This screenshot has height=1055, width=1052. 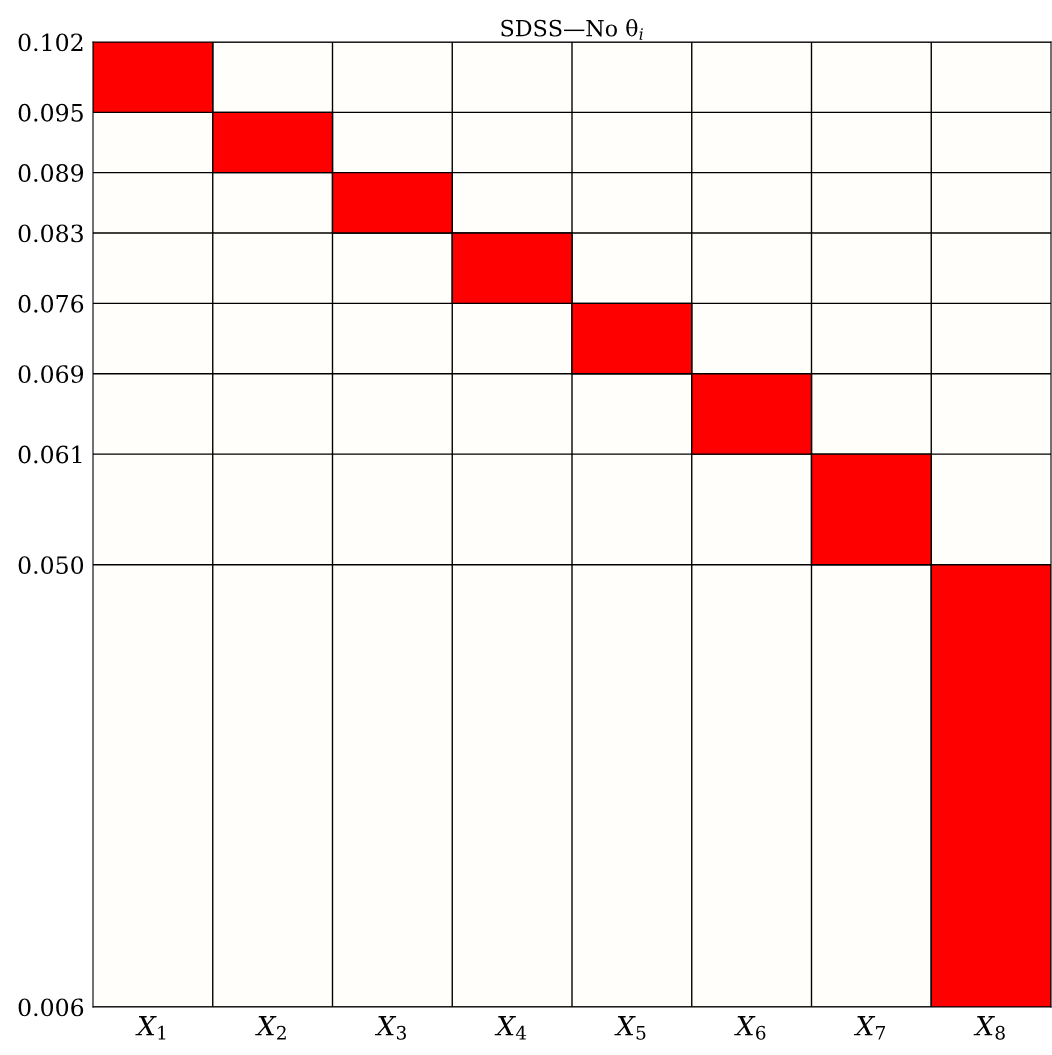 I want to click on x-tick-label: X$_{7}$, so click(x=869, y=1028).